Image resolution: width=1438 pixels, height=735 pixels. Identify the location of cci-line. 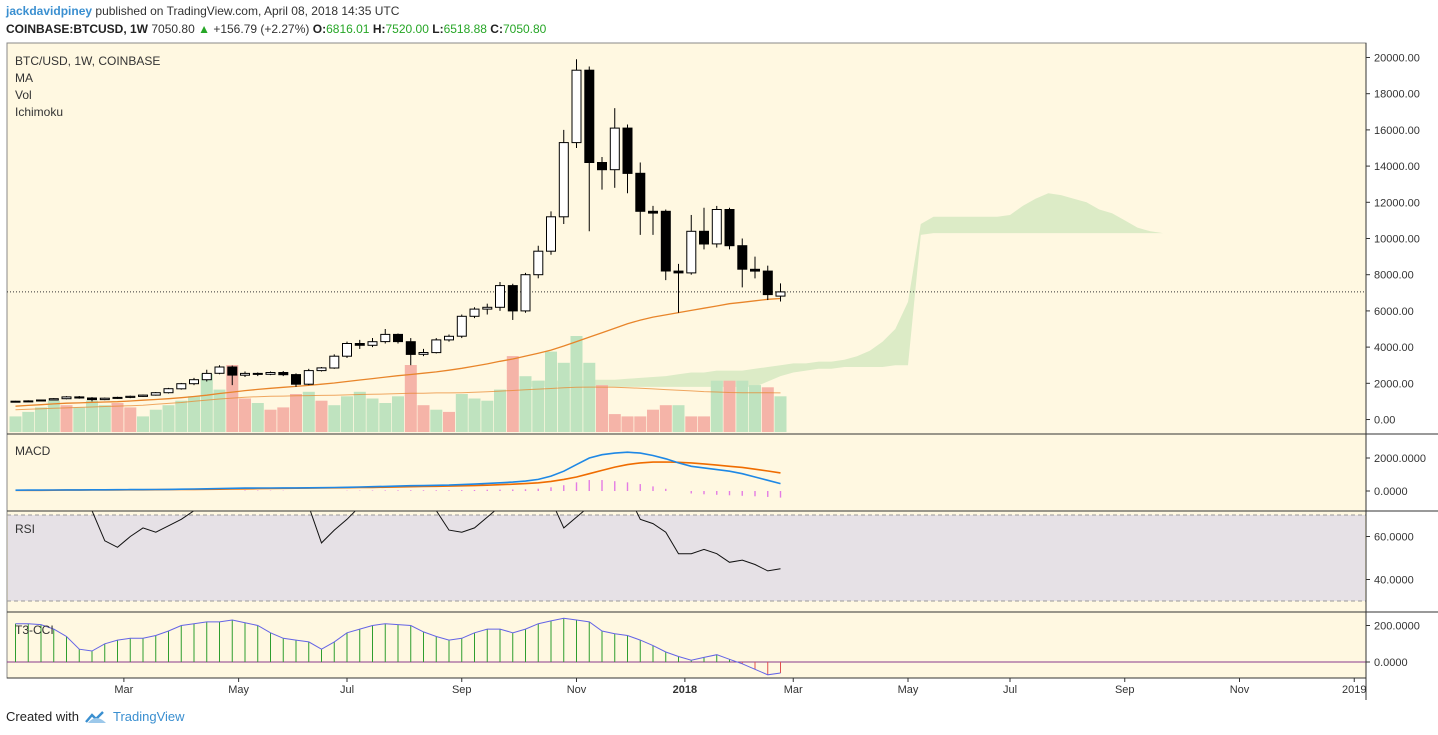
(398, 646).